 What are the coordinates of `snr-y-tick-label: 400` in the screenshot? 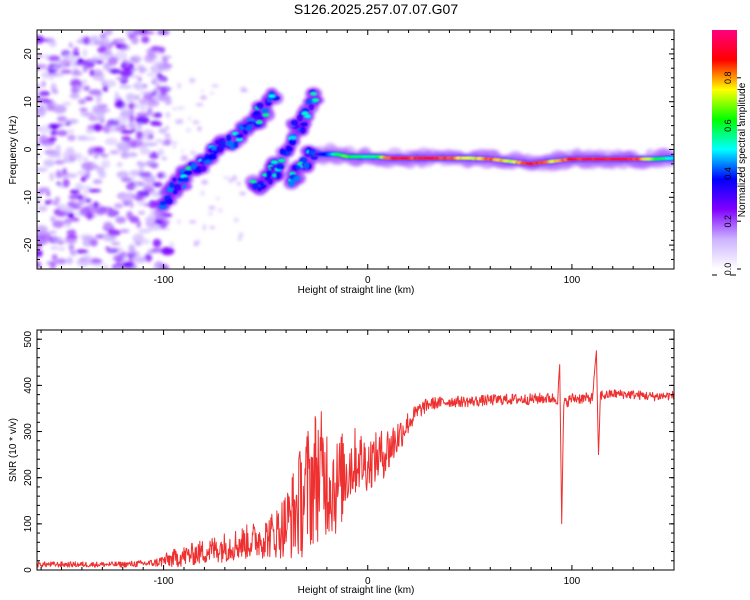 It's located at (28, 385).